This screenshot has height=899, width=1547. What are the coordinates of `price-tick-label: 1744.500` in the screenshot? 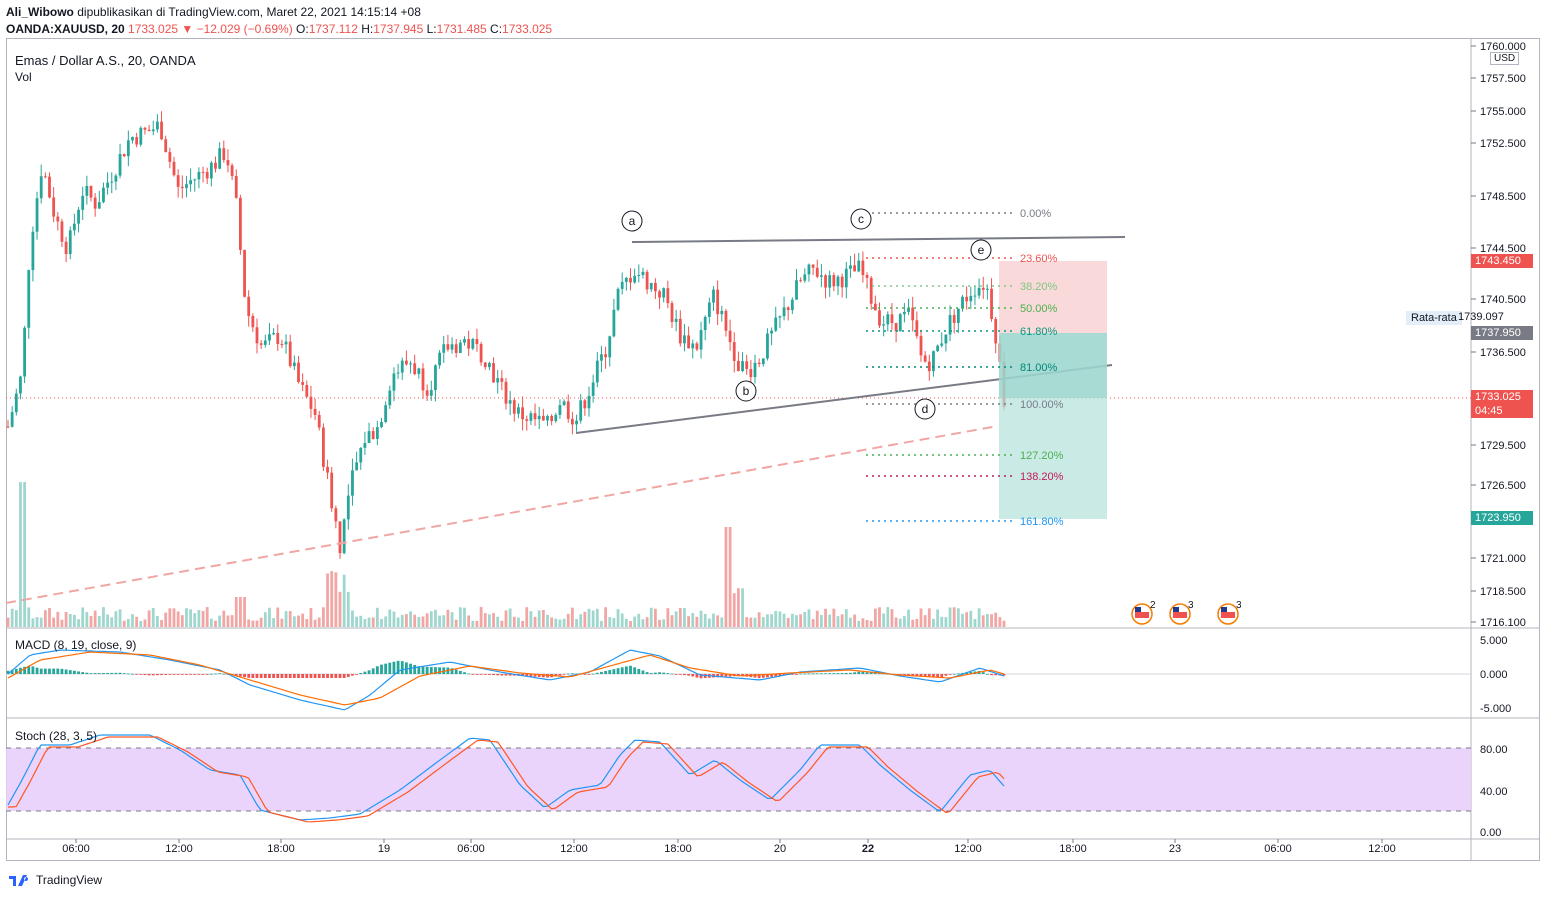 It's located at (1503, 249).